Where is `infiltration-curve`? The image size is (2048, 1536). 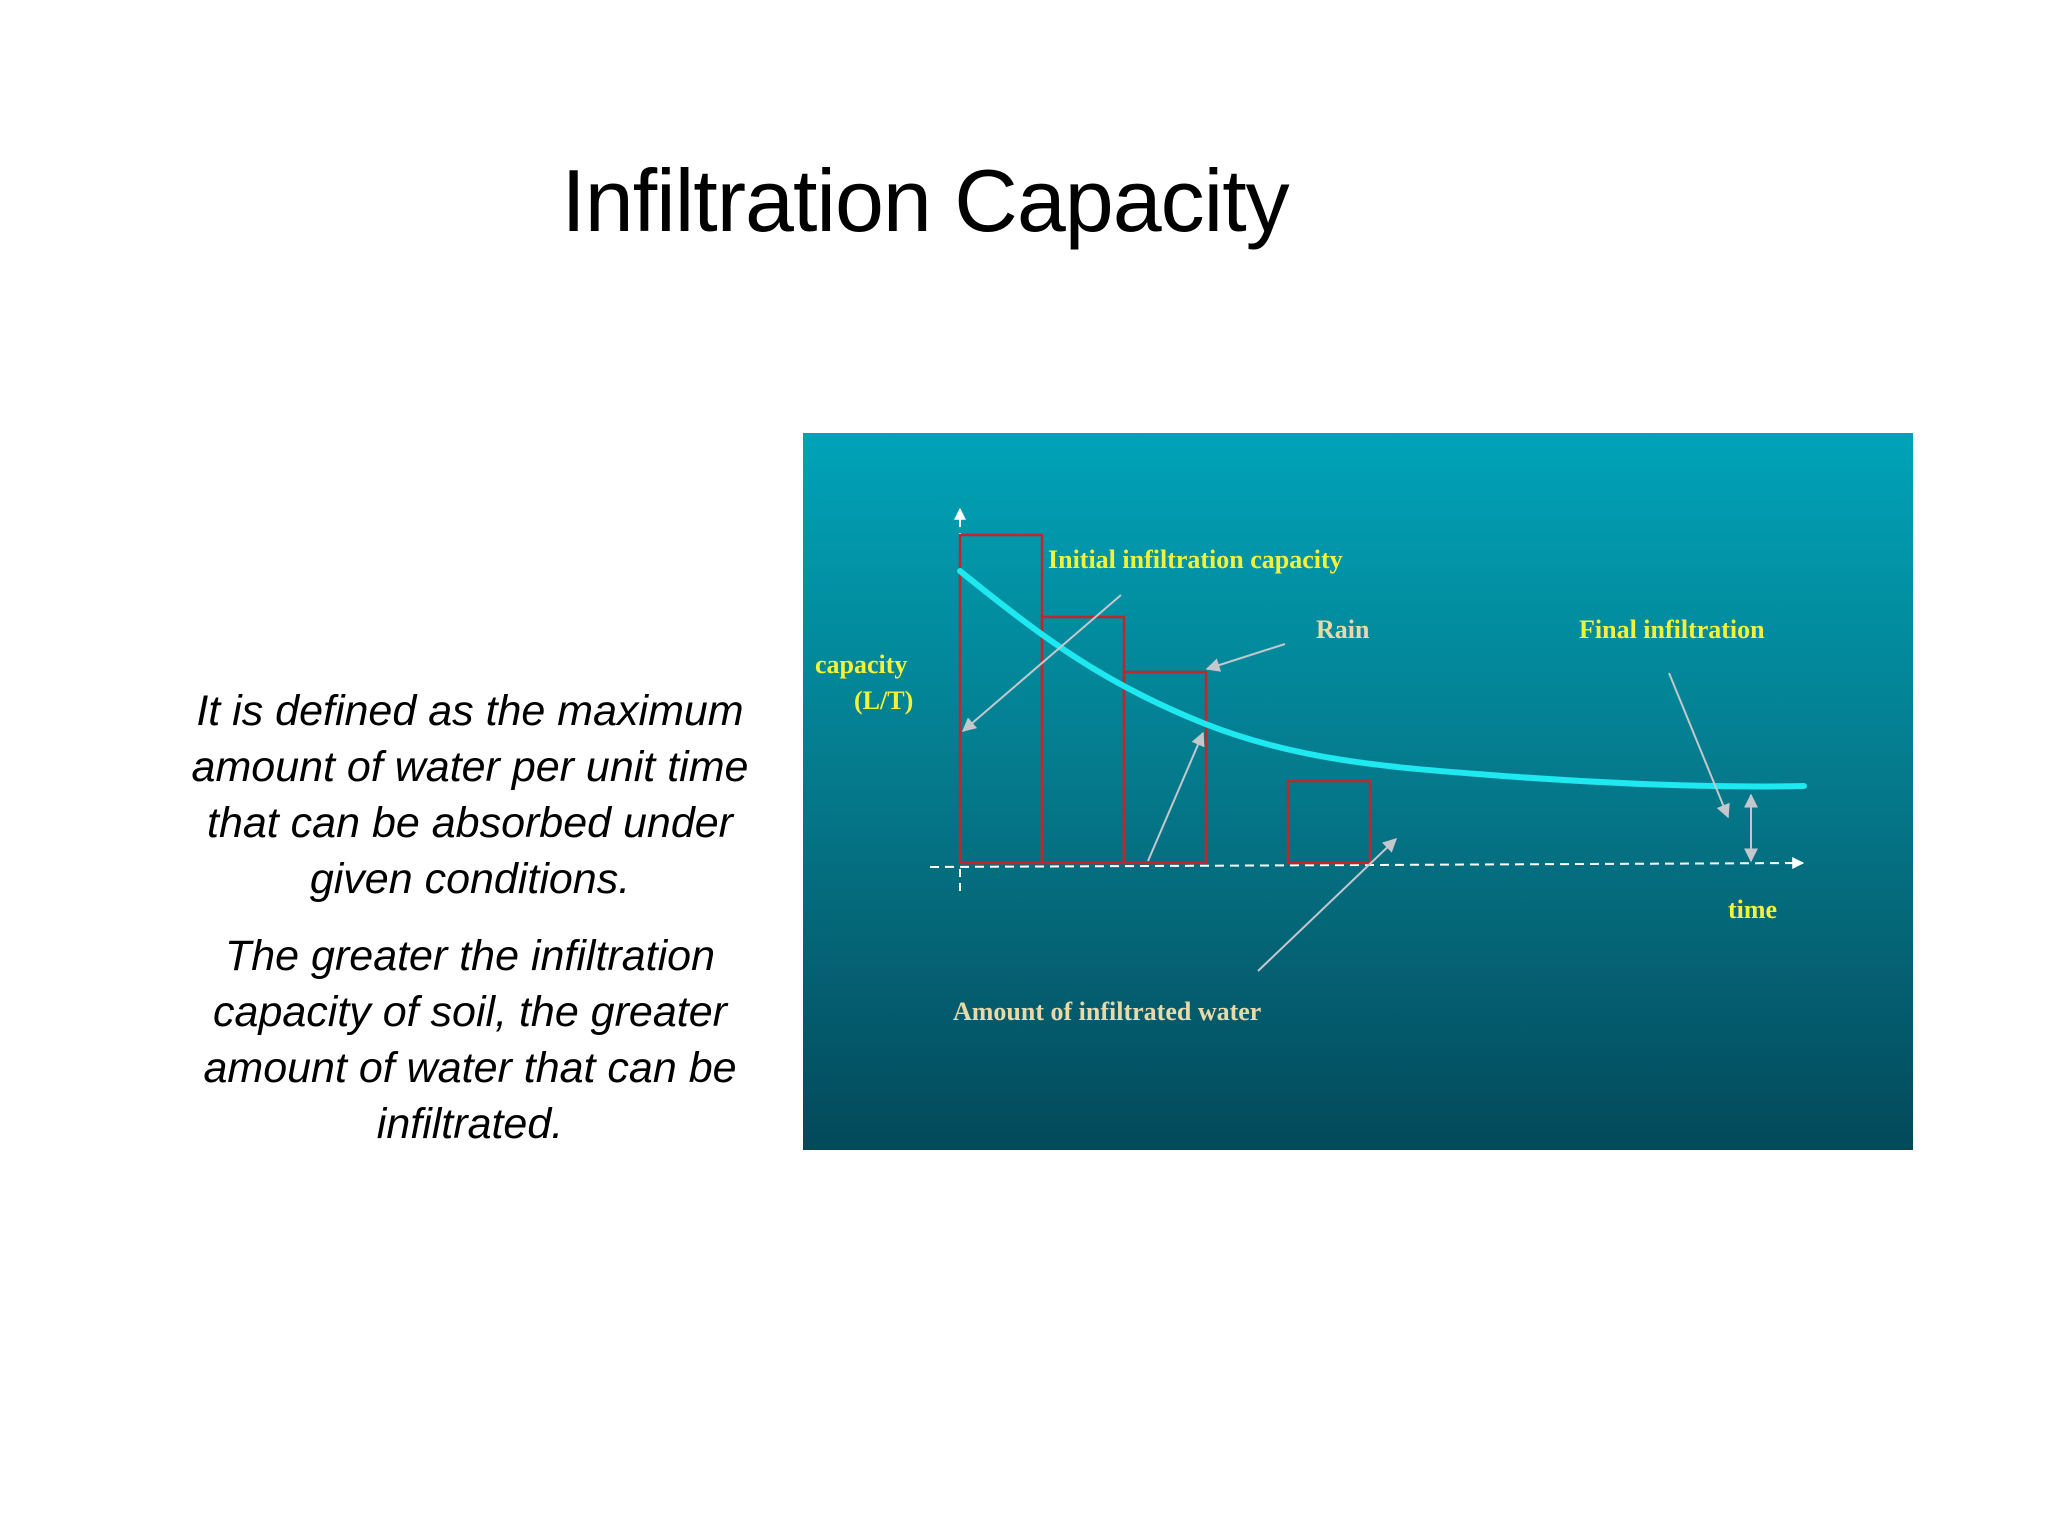
infiltration-curve is located at coordinates (1382, 679).